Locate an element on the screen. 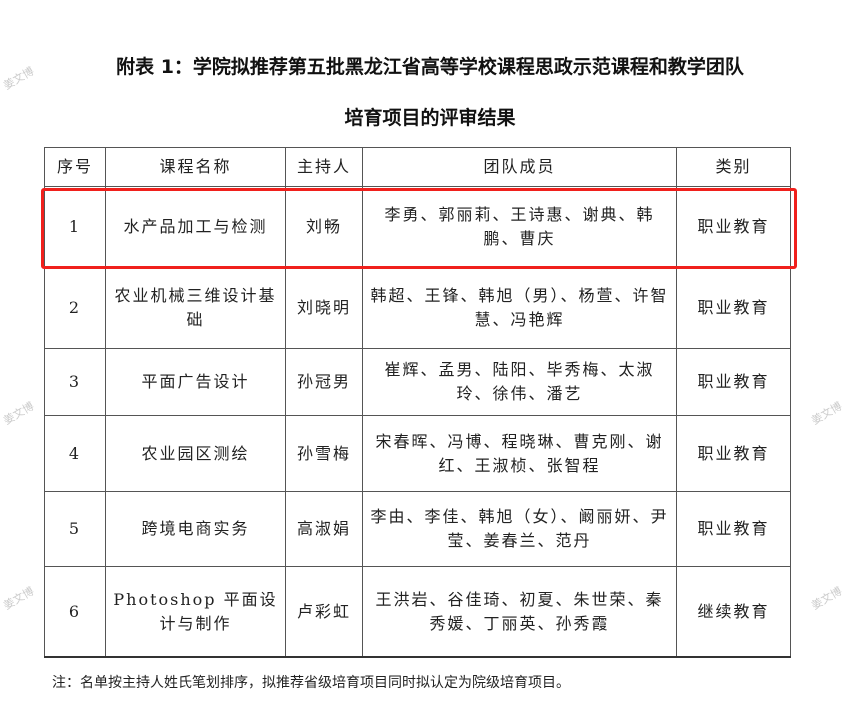 The width and height of the screenshot is (860, 719). cell-type: 继续教育 is located at coordinates (733, 612).